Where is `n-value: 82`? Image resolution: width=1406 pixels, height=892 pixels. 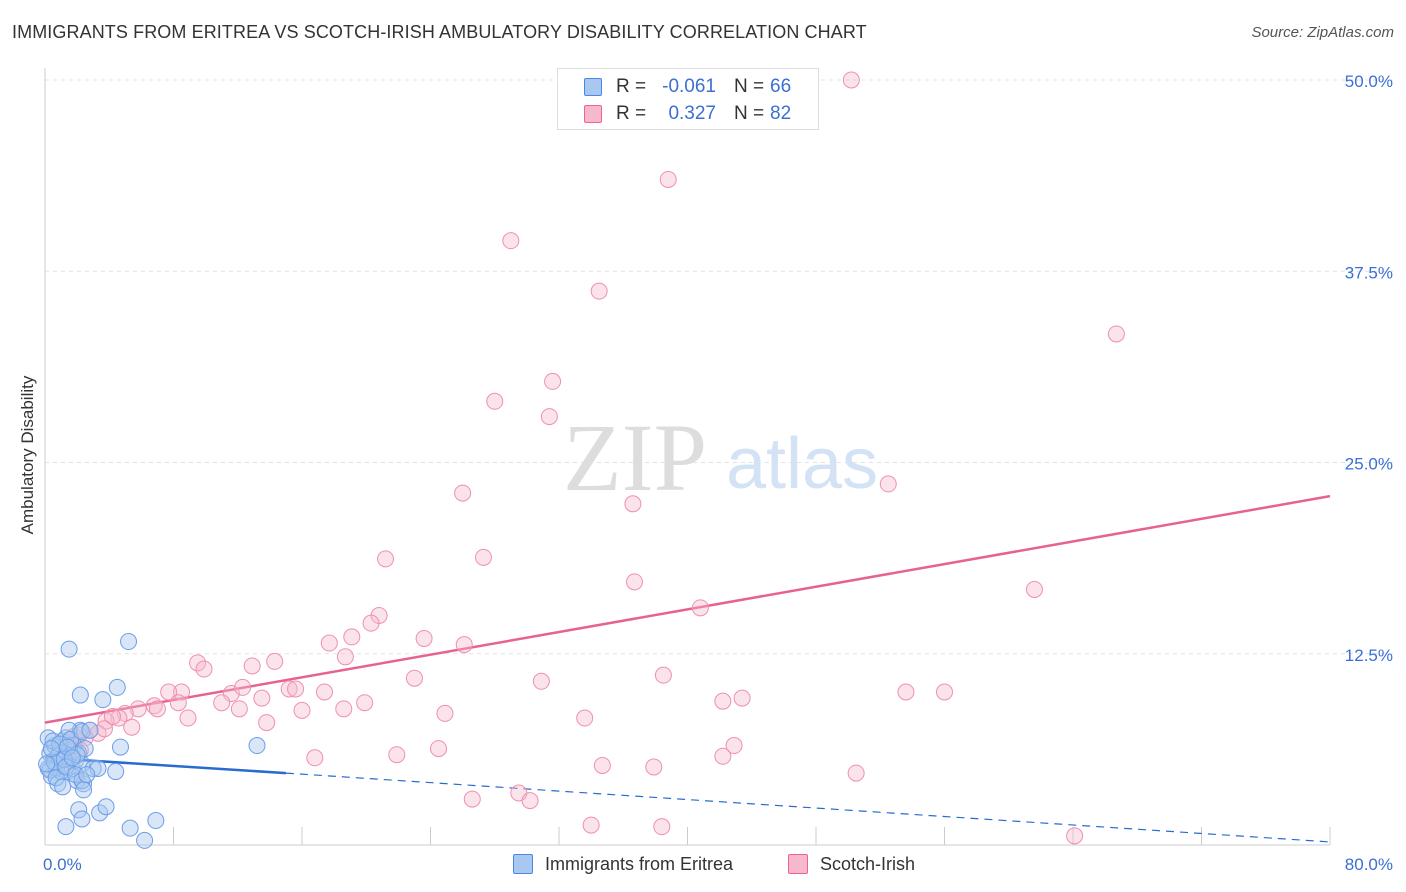 n-value: 82 is located at coordinates (781, 113).